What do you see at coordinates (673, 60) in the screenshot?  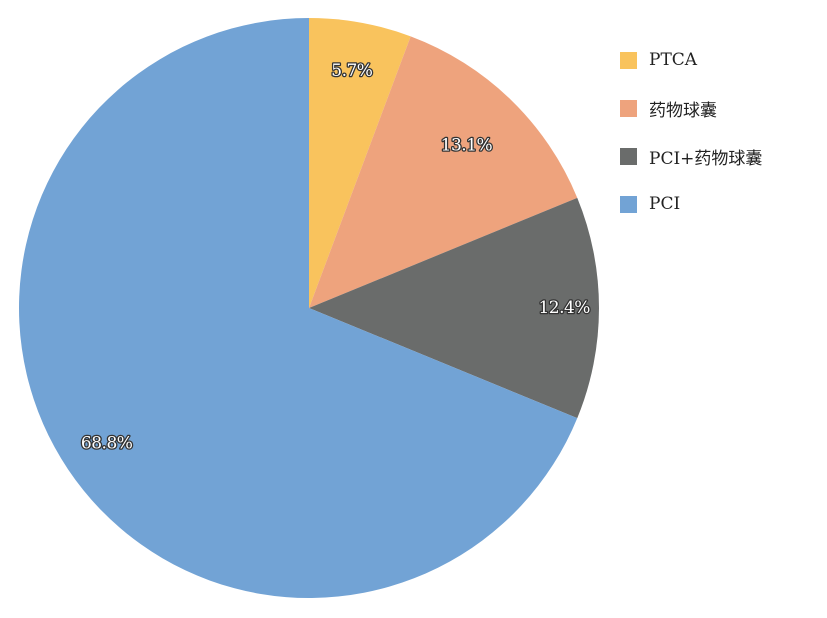 I see `legend-label-0: PTCA` at bounding box center [673, 60].